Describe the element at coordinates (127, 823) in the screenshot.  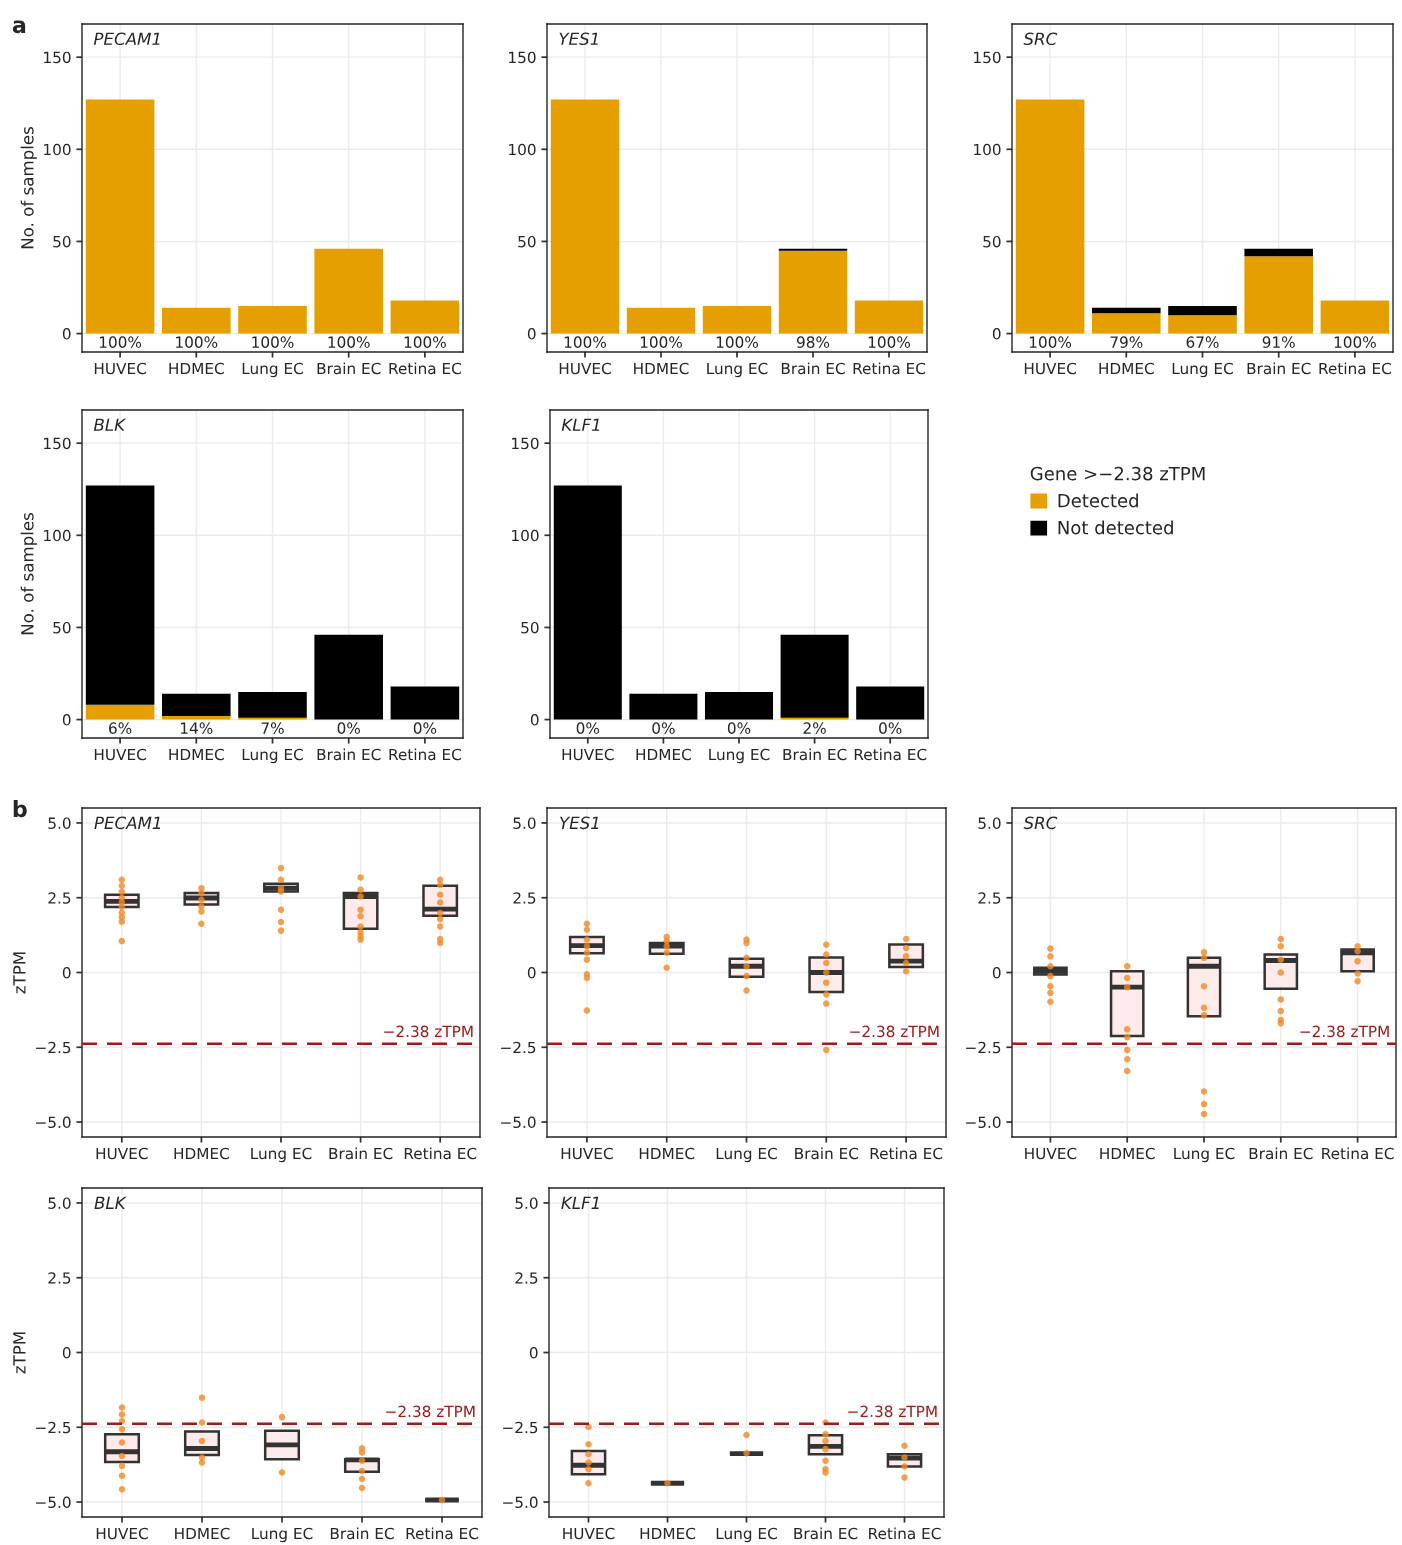
I see `chart-title: PECAM1` at that location.